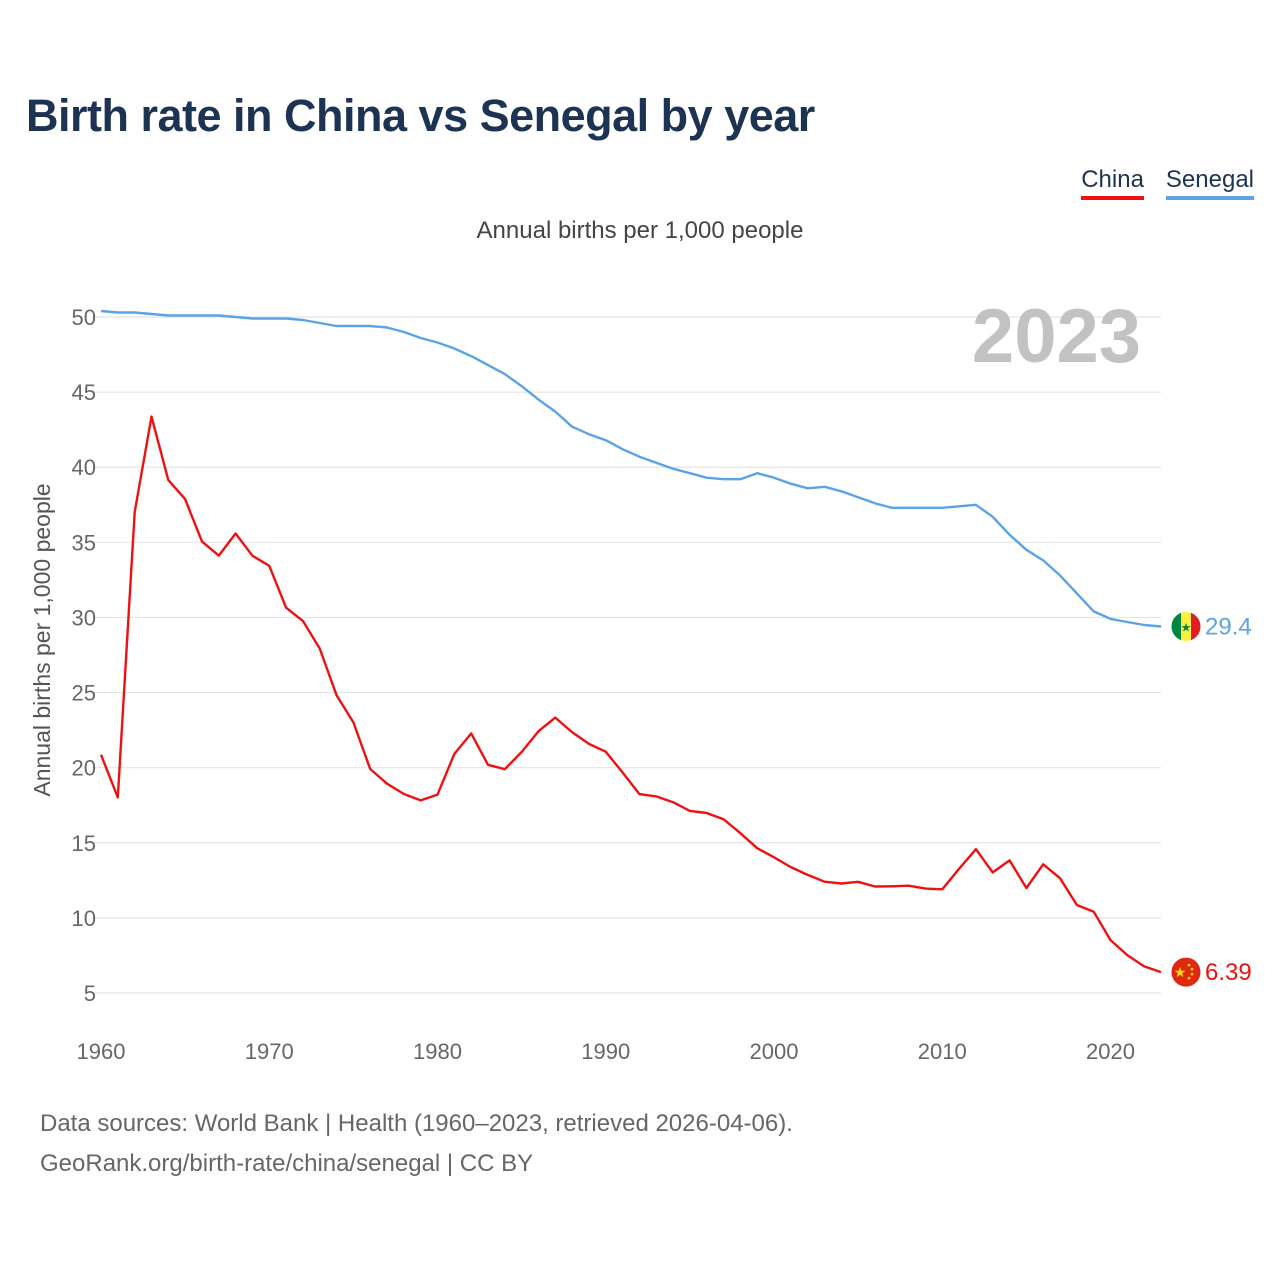 The image size is (1280, 1280). What do you see at coordinates (1112, 198) in the screenshot?
I see `legend-swatch-china` at bounding box center [1112, 198].